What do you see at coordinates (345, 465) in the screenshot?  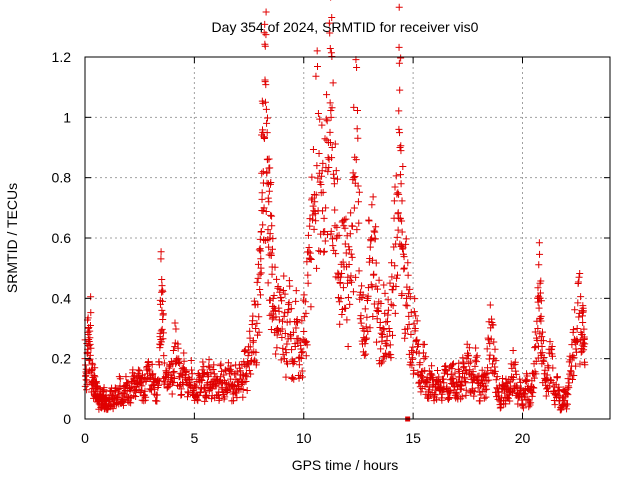 I see `x-axis-label: GPS time / hours` at bounding box center [345, 465].